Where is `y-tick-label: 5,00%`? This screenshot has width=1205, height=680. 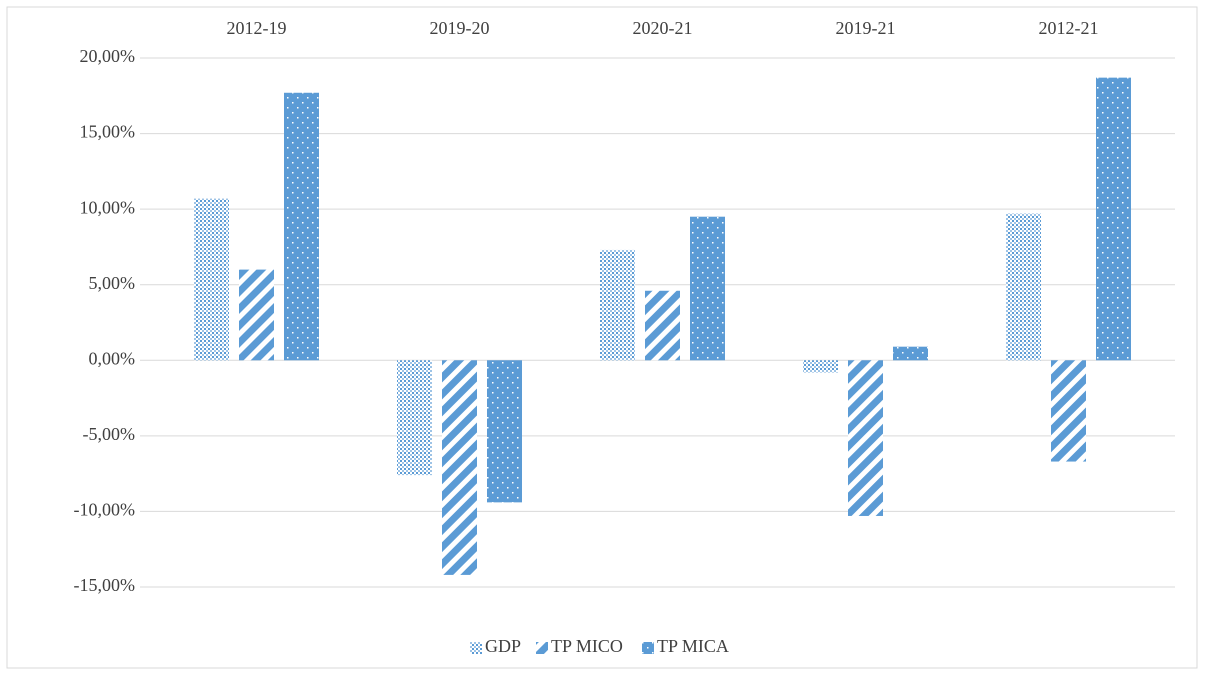 y-tick-label: 5,00% is located at coordinates (112, 283).